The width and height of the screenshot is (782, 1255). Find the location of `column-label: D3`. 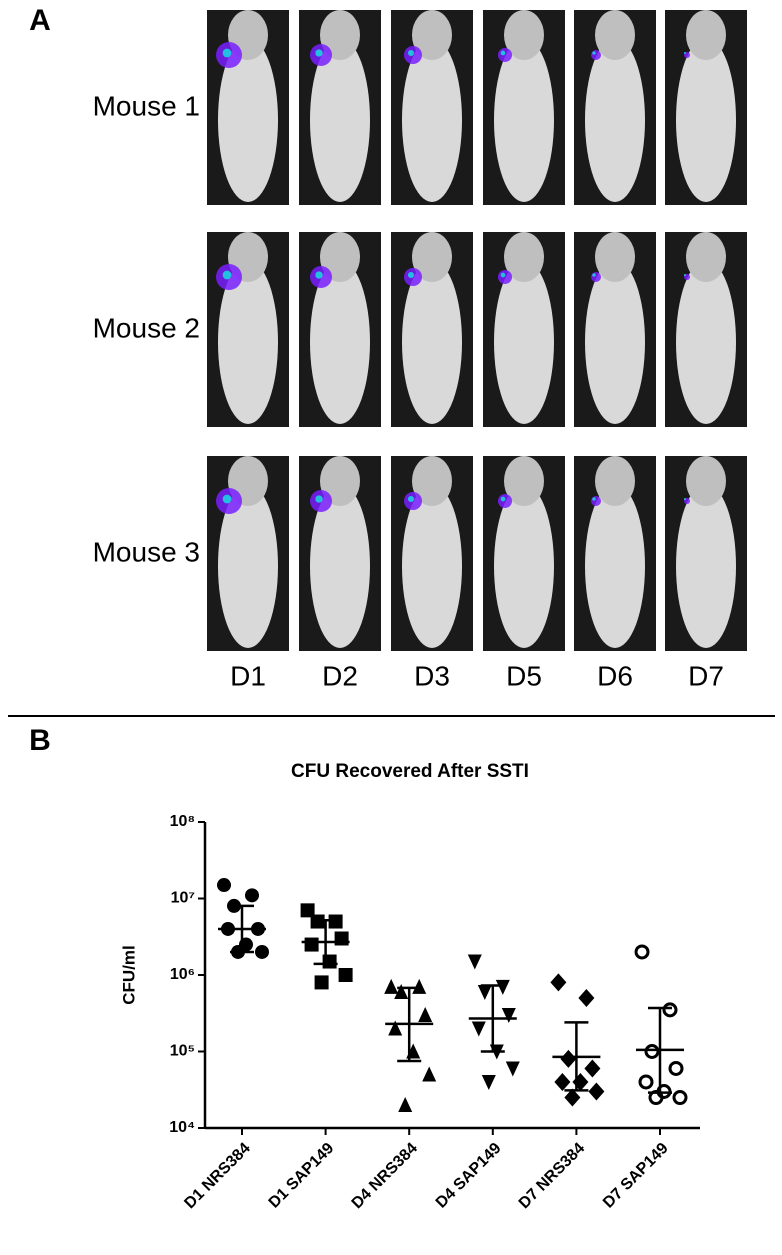

column-label: D3 is located at coordinates (432, 675).